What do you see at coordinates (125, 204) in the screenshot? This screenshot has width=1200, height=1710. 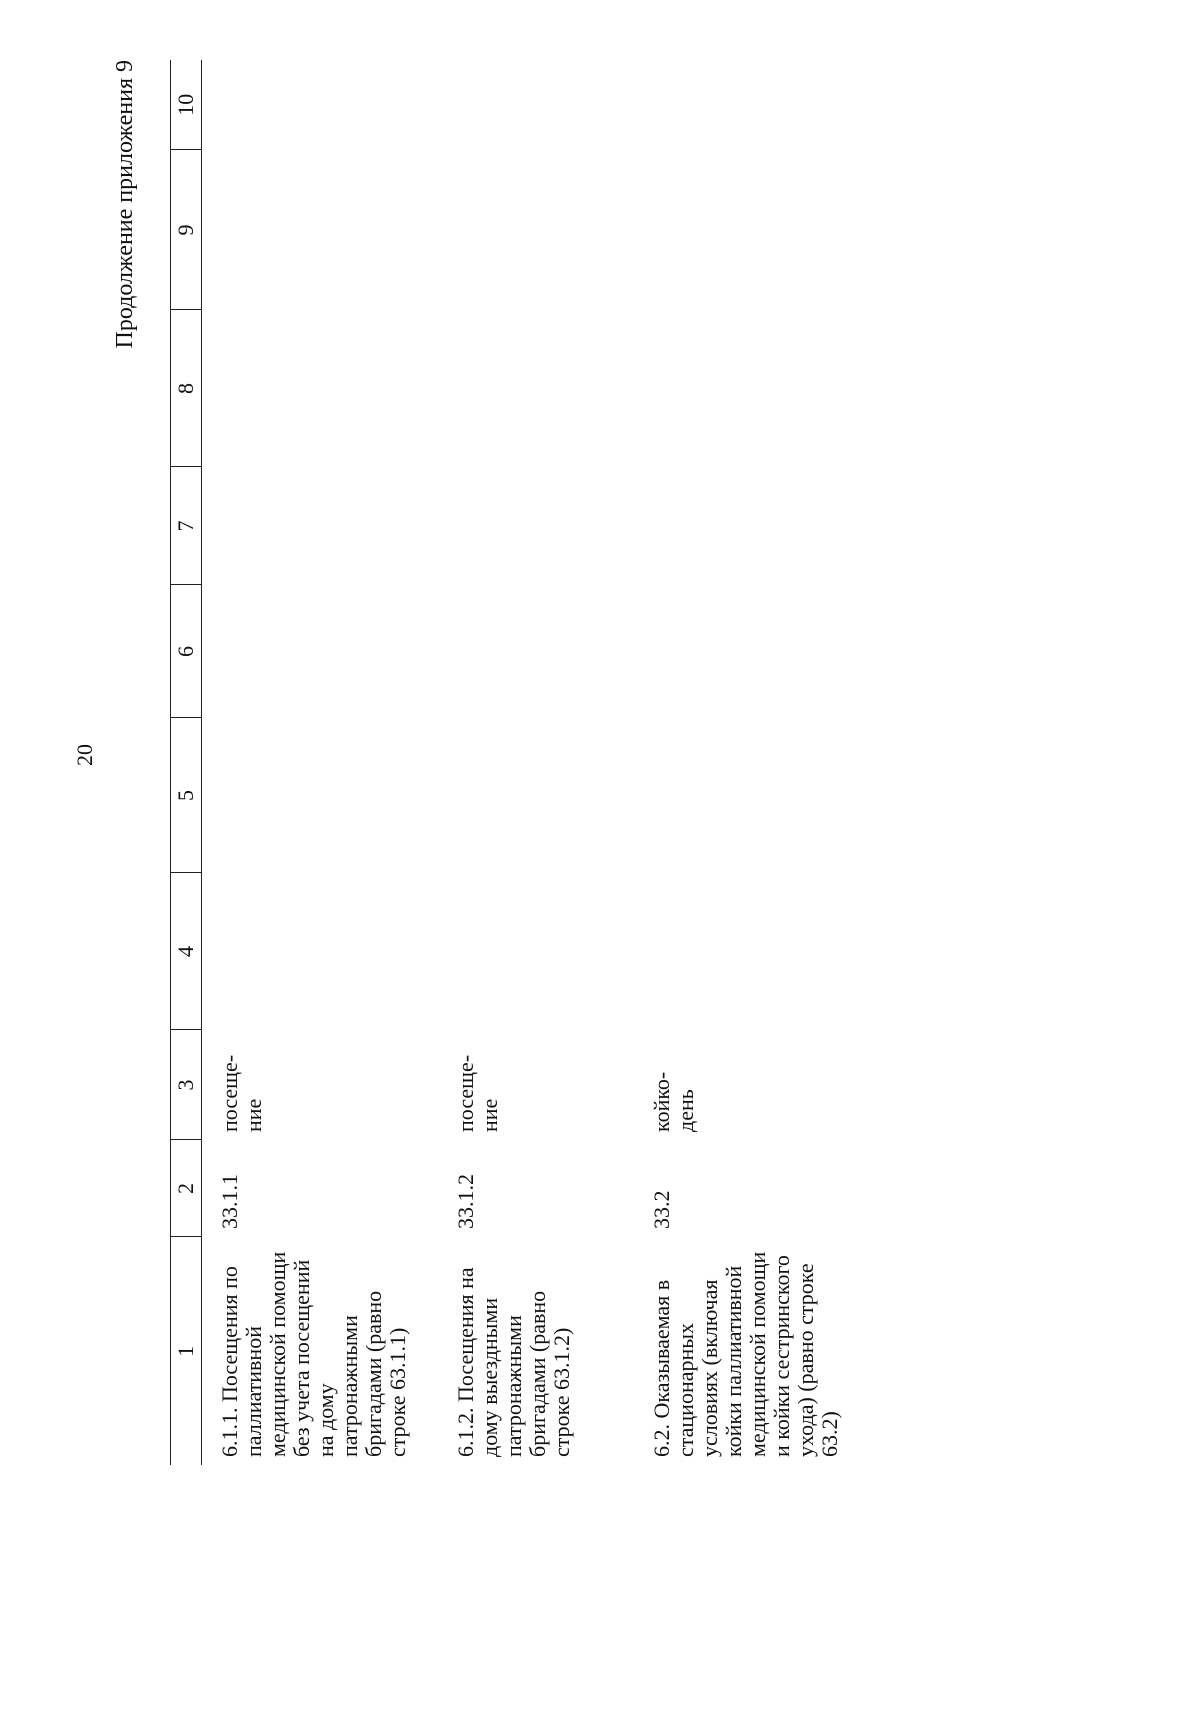 I see `appendix-note: Продолжение приложения 9` at bounding box center [125, 204].